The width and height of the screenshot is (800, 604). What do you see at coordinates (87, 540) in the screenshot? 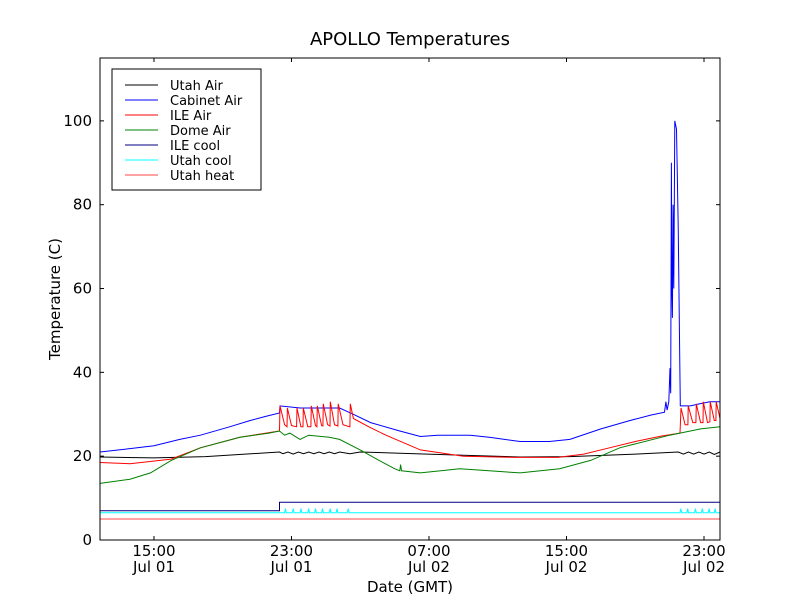
I see `y-tick-label: 0` at bounding box center [87, 540].